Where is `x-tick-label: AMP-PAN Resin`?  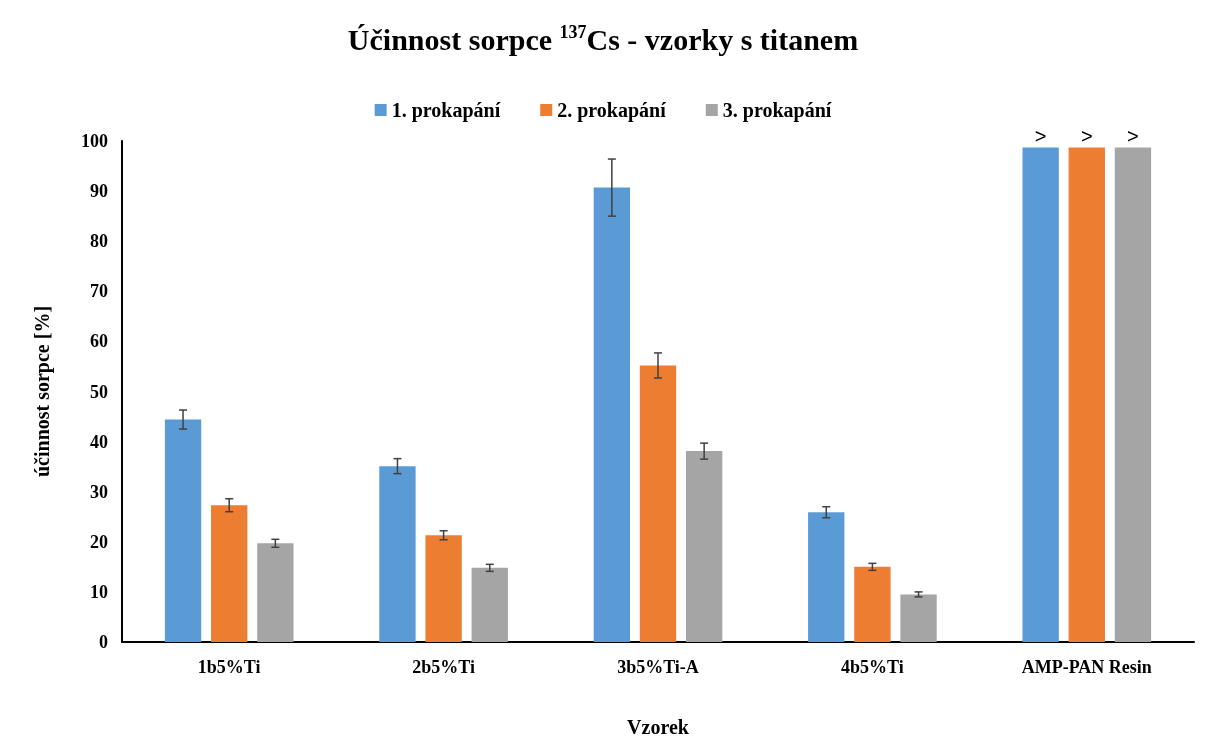
x-tick-label: AMP-PAN Resin is located at coordinates (1086, 667).